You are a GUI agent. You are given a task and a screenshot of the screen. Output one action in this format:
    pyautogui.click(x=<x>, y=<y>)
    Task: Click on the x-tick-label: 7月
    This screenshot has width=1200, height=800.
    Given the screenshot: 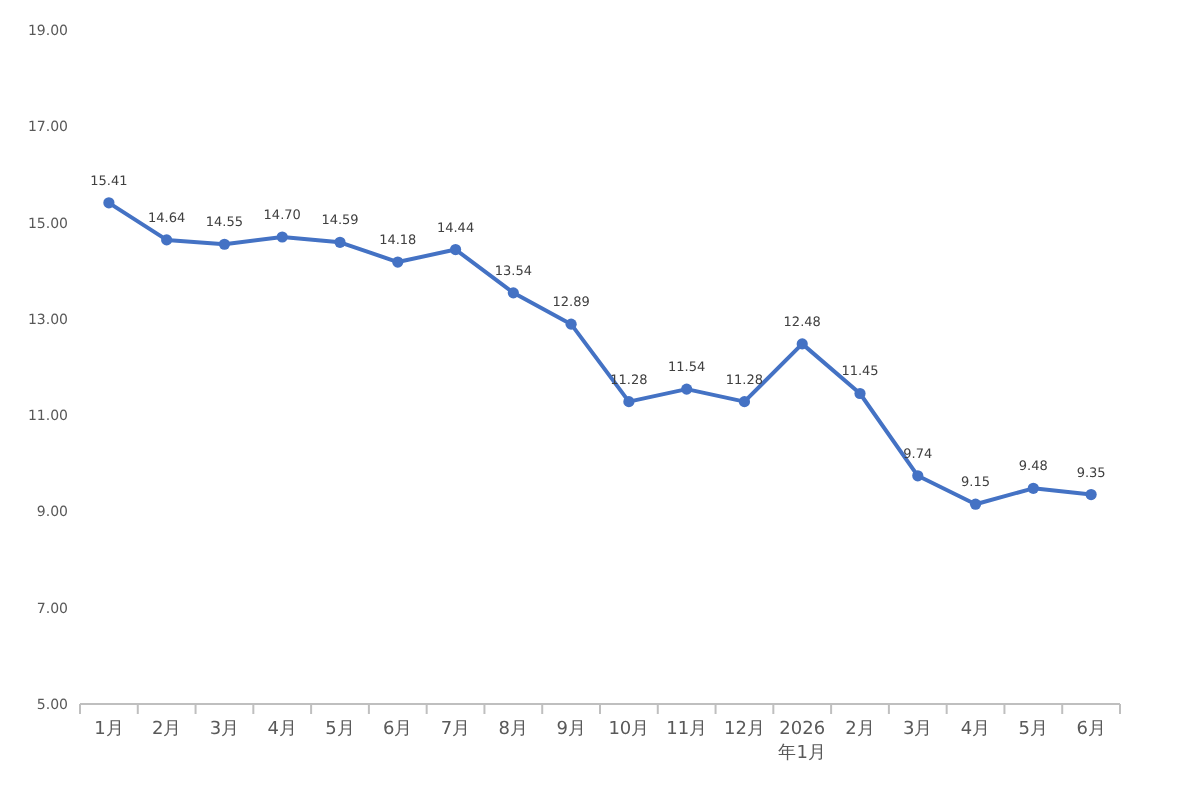 What is the action you would take?
    pyautogui.click(x=455, y=730)
    